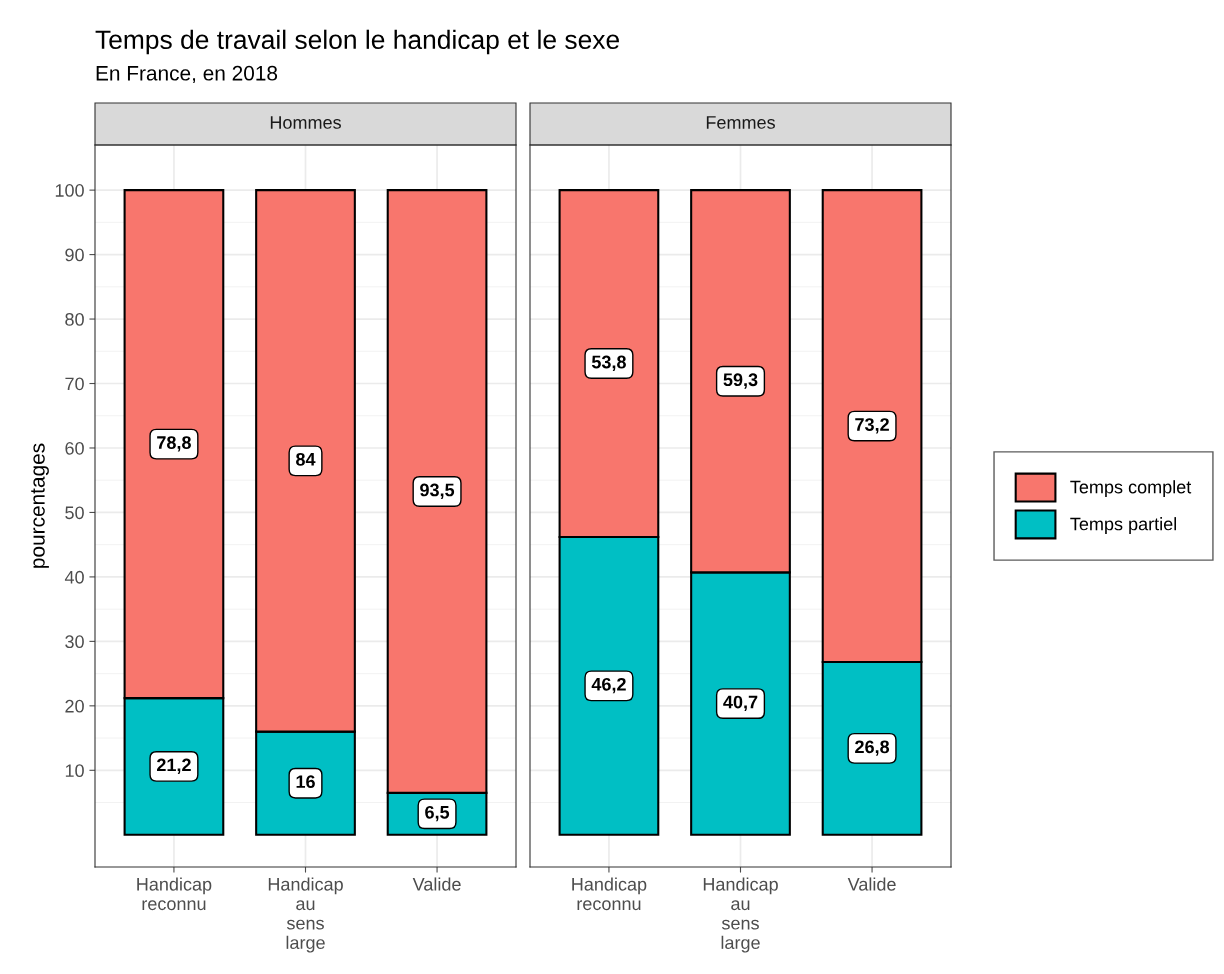  I want to click on data-label: 84, so click(306, 459).